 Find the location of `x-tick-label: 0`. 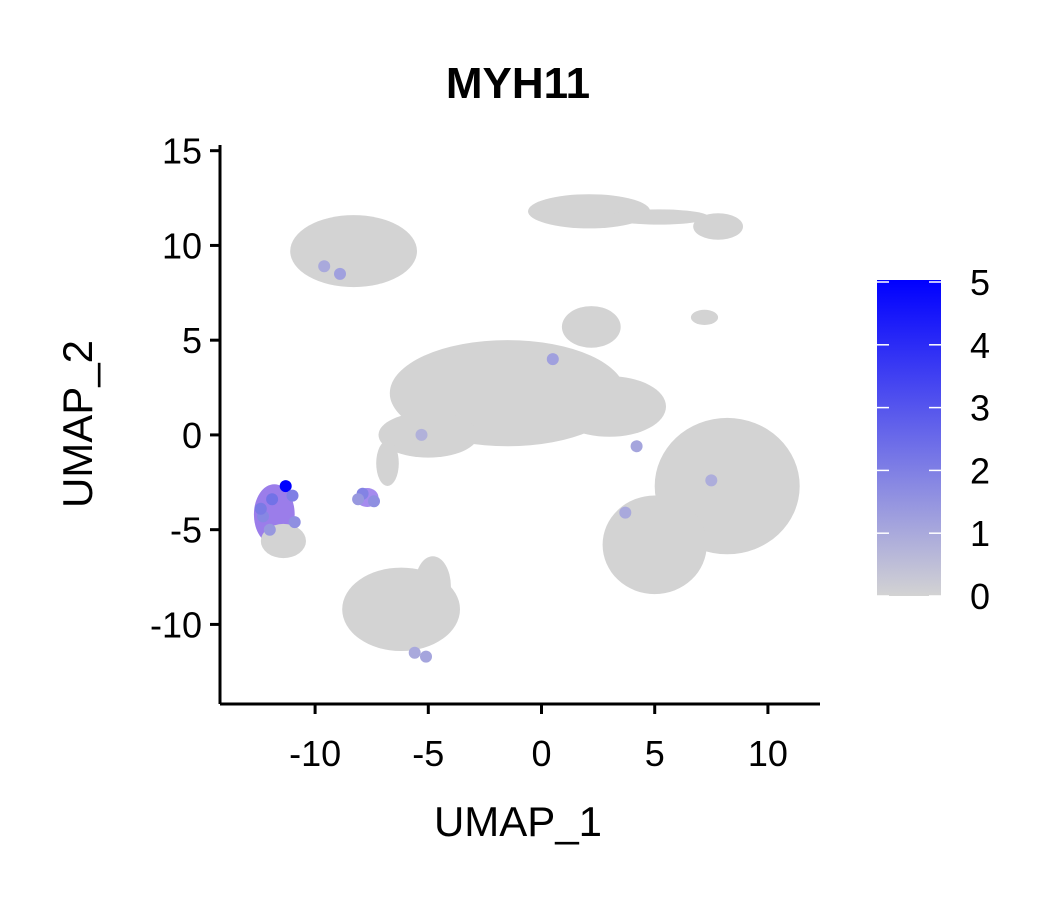

x-tick-label: 0 is located at coordinates (541, 753).